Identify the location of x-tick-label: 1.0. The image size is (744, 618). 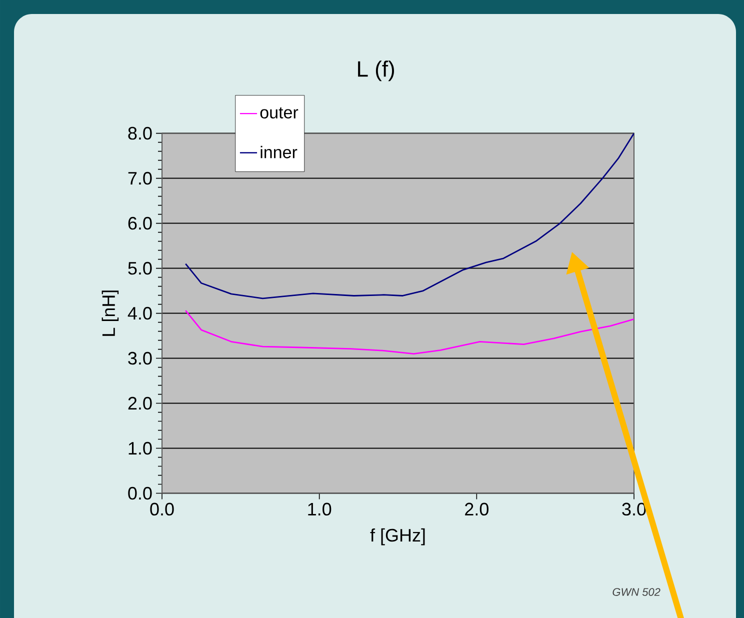
(320, 509).